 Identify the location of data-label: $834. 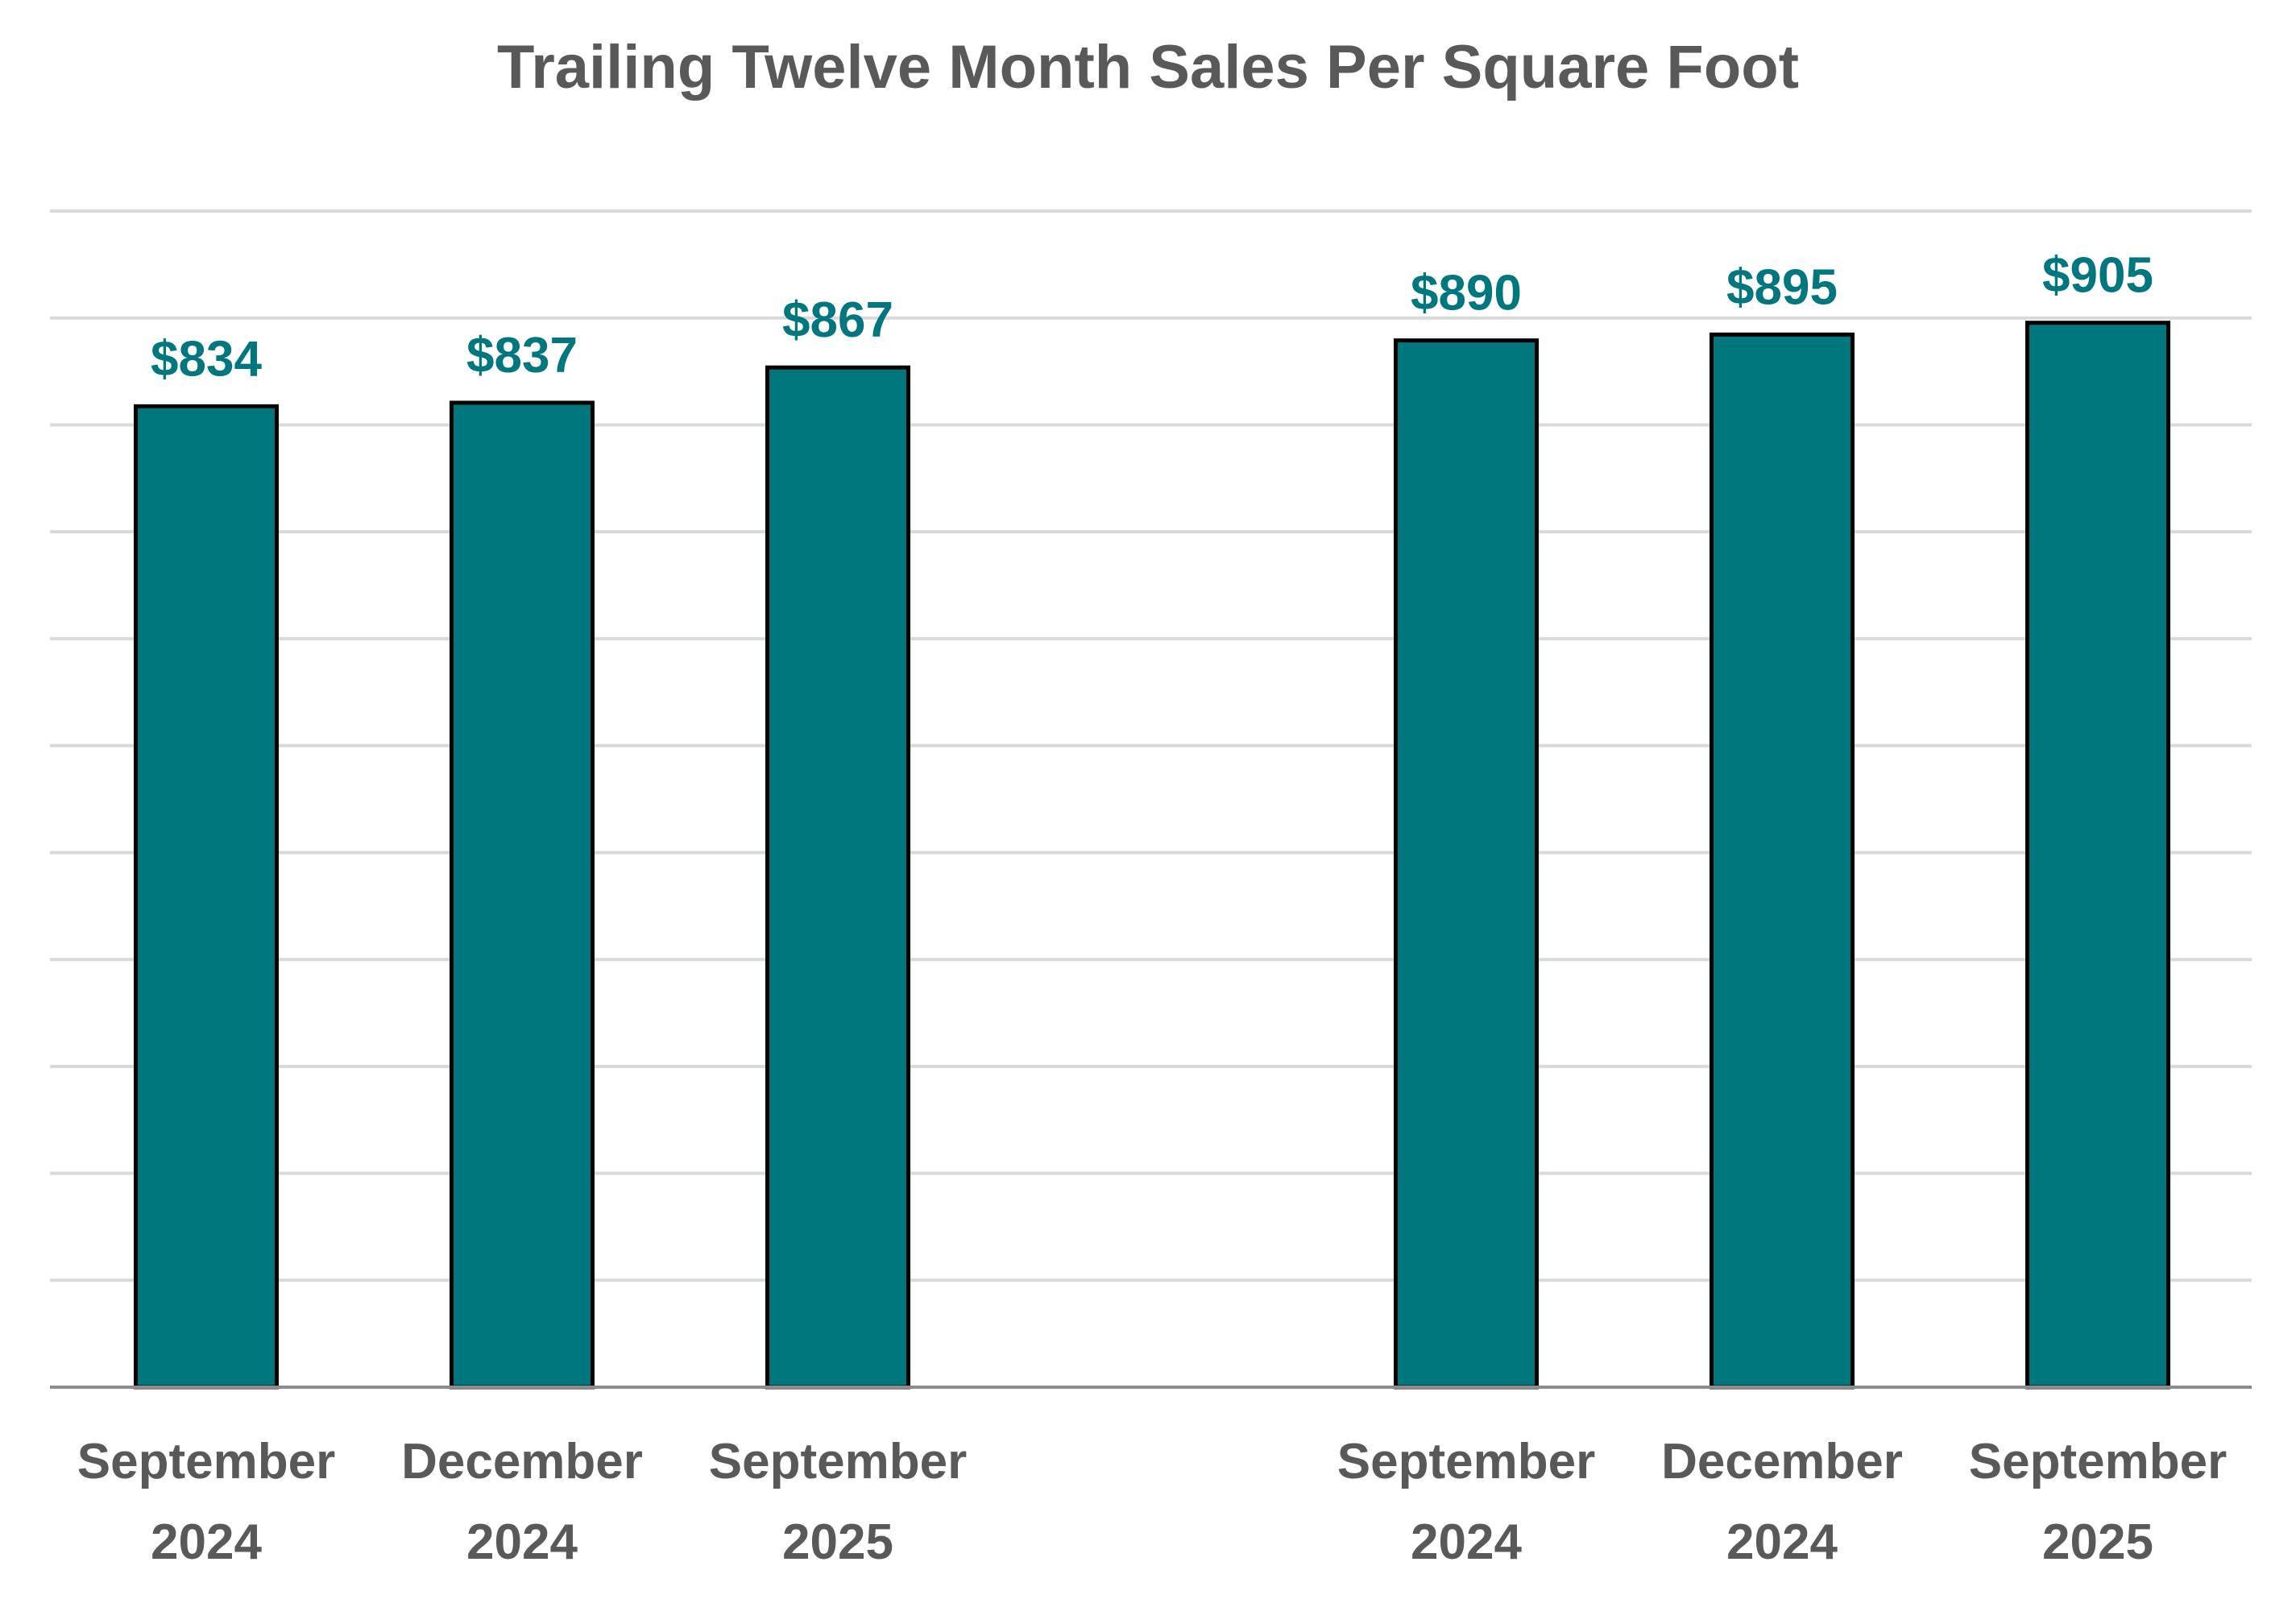
(206, 359).